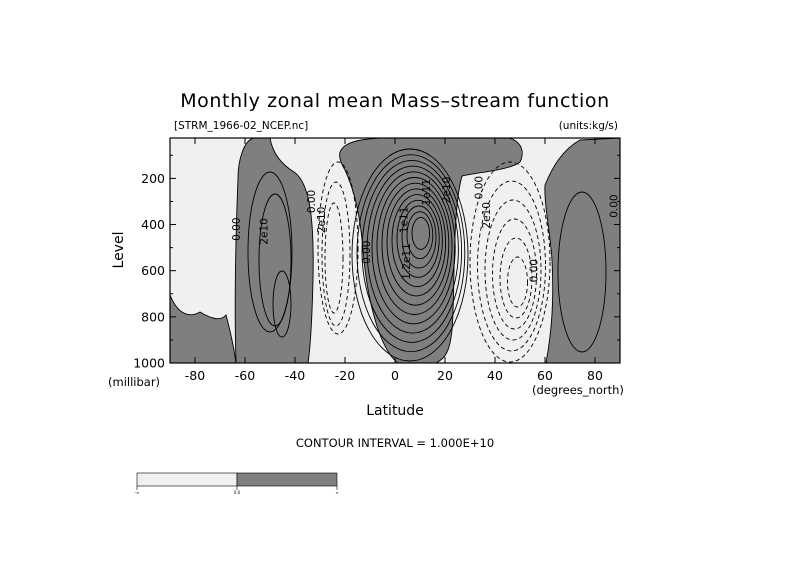 Image resolution: width=789 pixels, height=562 pixels. What do you see at coordinates (345, 375) in the screenshot?
I see `x-tick-label: -20` at bounding box center [345, 375].